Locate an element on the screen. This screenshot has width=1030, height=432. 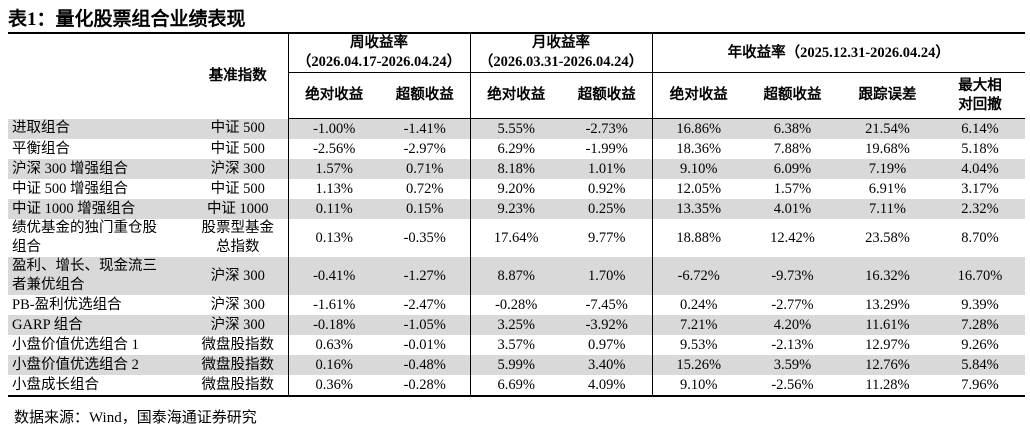
cell-text: 6.29% is located at coordinates (516, 148).